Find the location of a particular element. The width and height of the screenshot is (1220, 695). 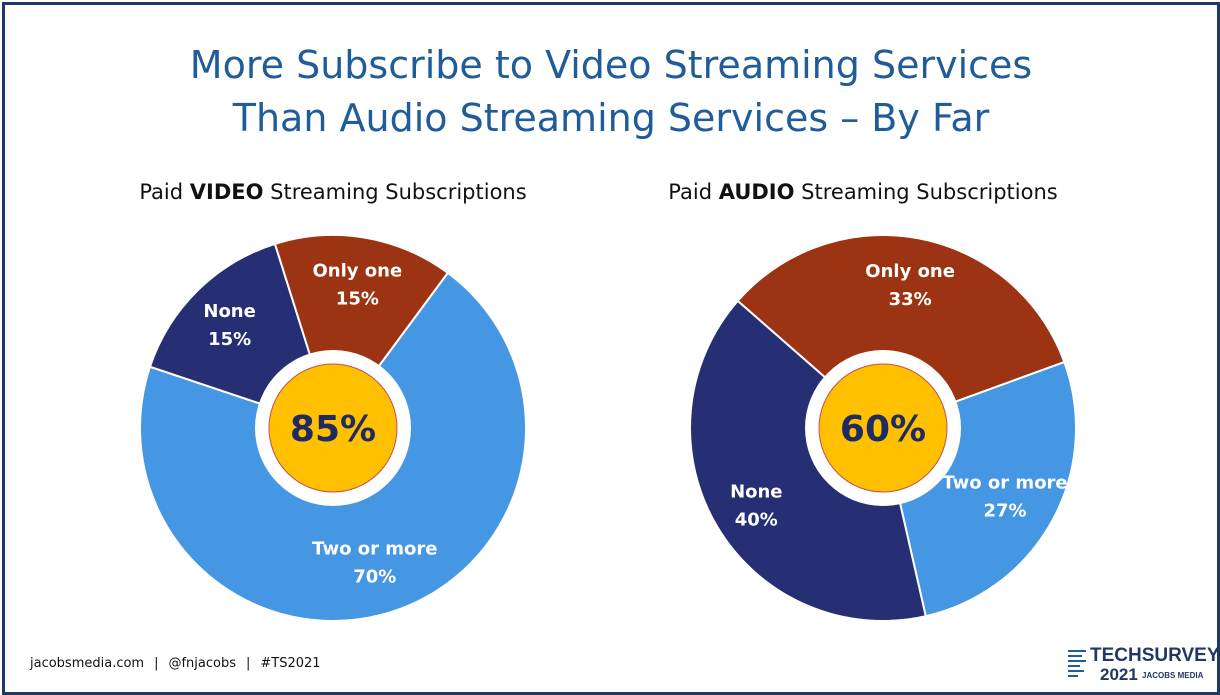

video-slice-name-label: None is located at coordinates (229, 311).